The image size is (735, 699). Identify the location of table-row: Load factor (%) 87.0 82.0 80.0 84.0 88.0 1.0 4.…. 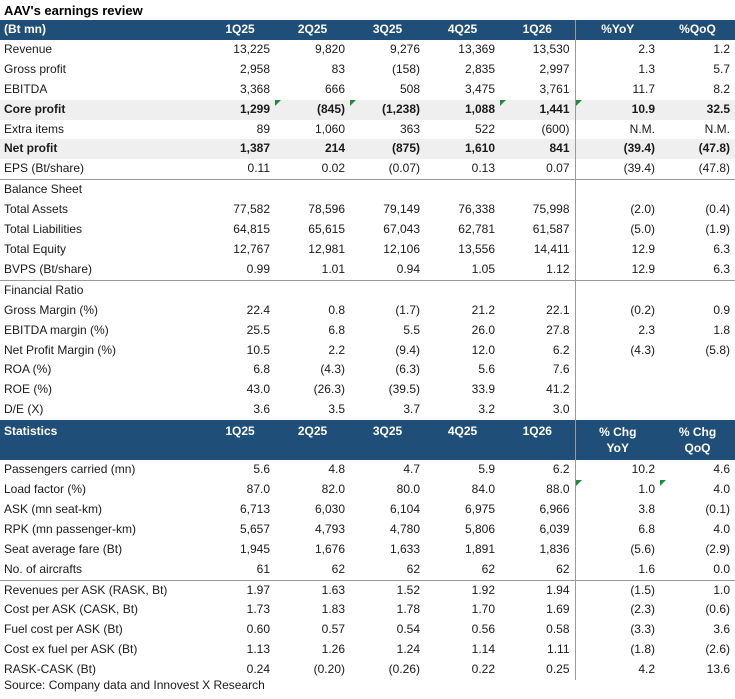
(367, 490).